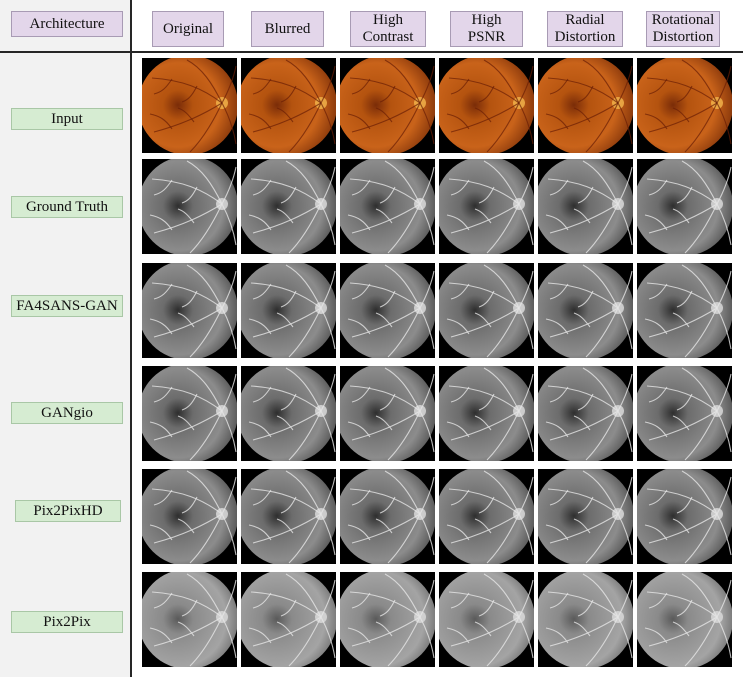 The height and width of the screenshot is (677, 743). Describe the element at coordinates (585, 29) in the screenshot. I see `column-header-radial-distortion: Radial Distortion` at that location.